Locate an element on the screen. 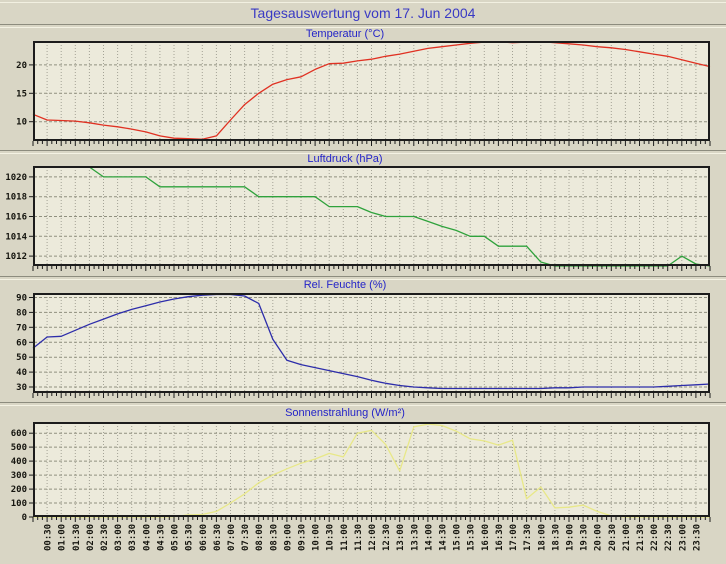  svg-text: 22:30 is located at coordinates (669, 537).